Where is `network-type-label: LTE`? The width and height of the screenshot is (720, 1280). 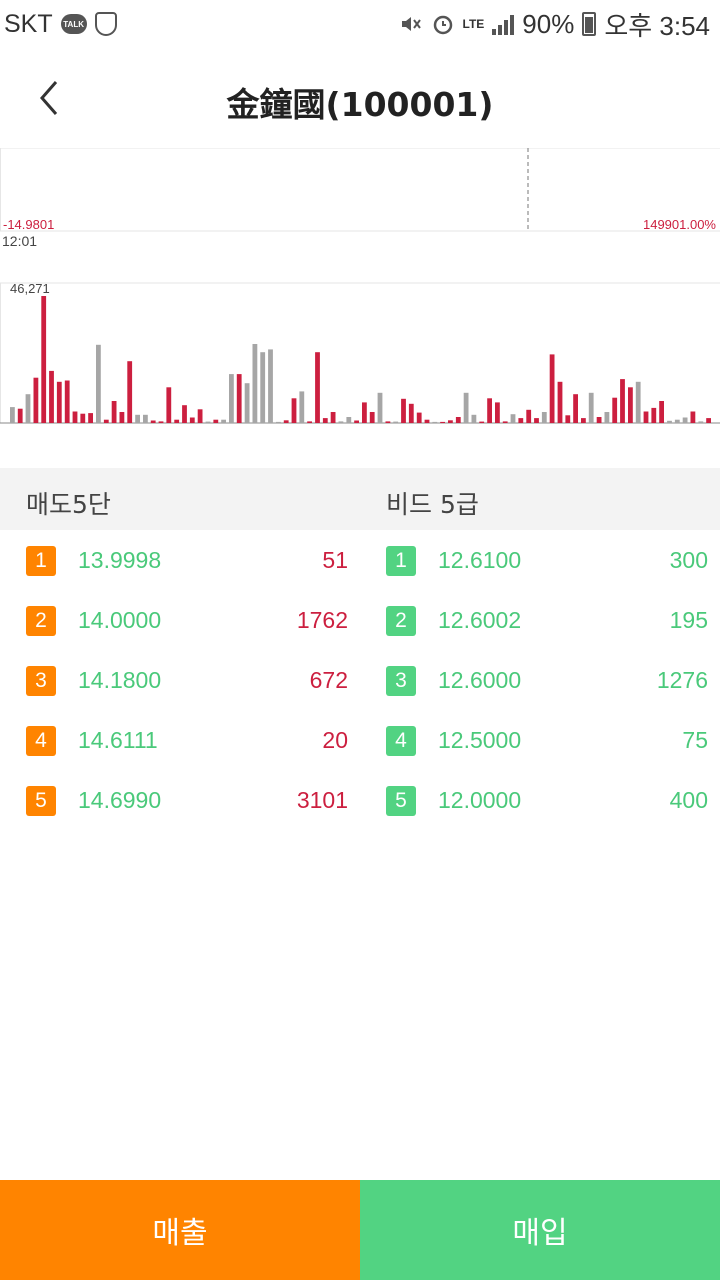
network-type-label: LTE is located at coordinates (473, 24).